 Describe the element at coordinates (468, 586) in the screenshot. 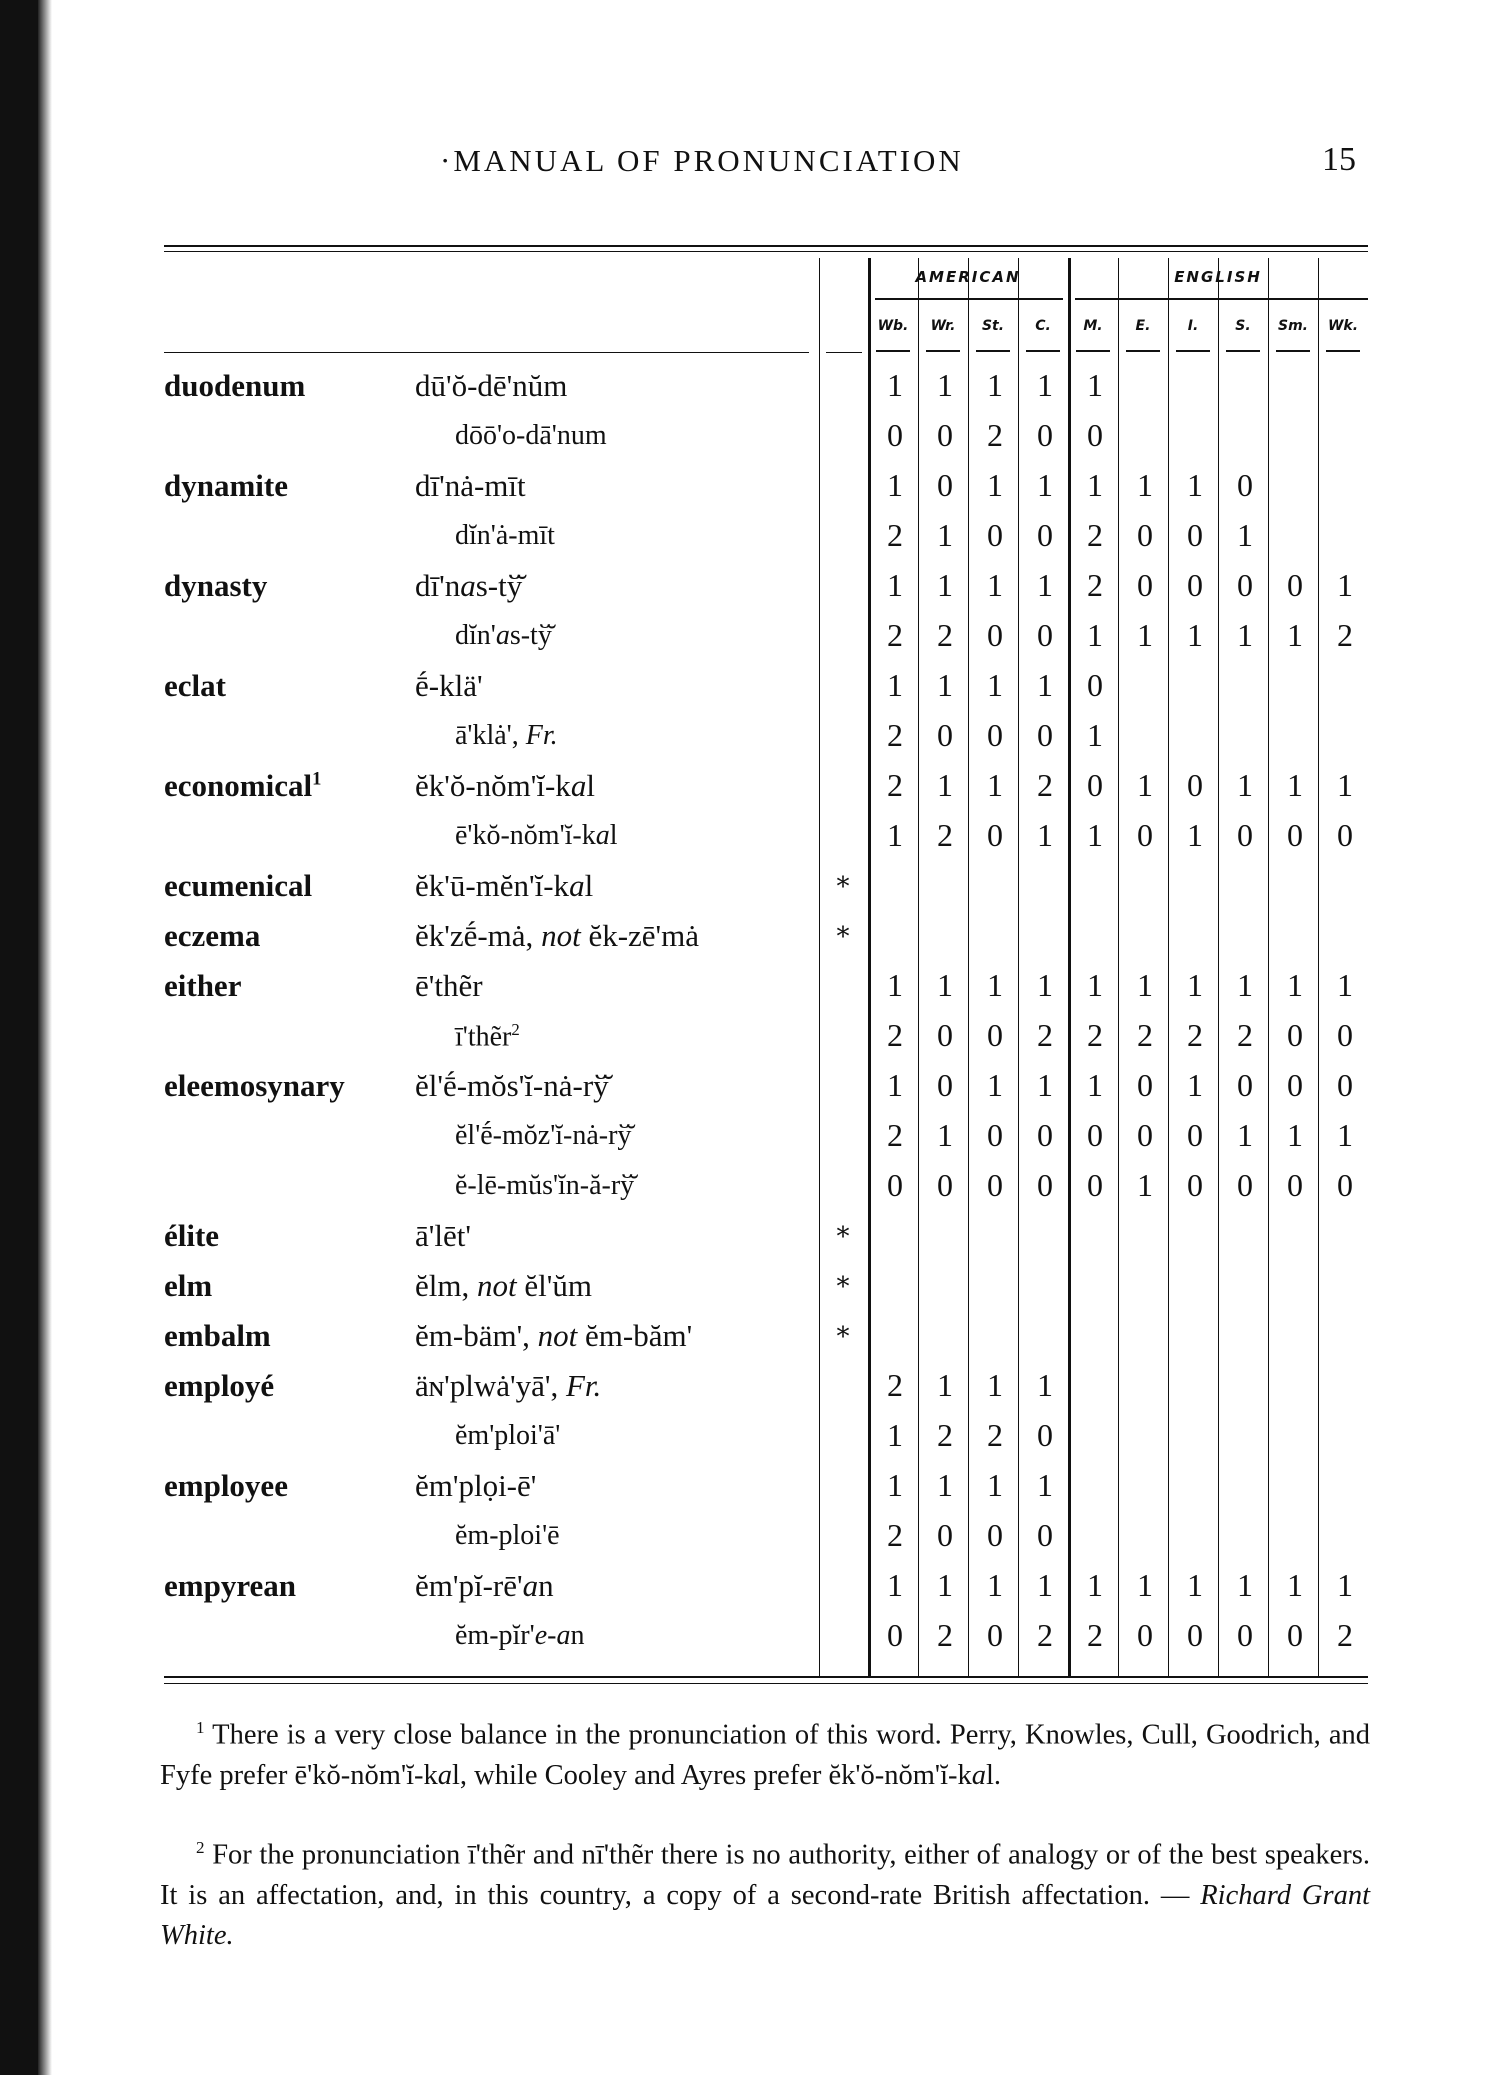

I see `pronunciation: dī'nas-tў̆` at that location.